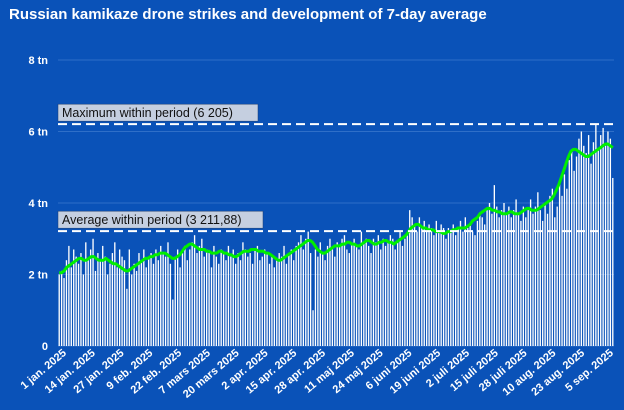 The image size is (624, 410). What do you see at coordinates (45, 347) in the screenshot?
I see `y-tick-label: 0` at bounding box center [45, 347].